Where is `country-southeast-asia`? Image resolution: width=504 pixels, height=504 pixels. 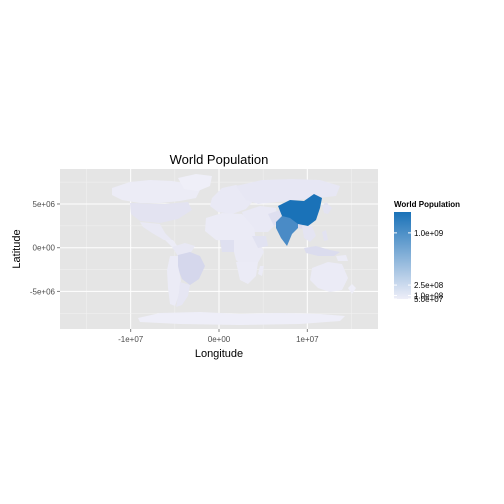
country-southeast-asia is located at coordinates (309, 234).